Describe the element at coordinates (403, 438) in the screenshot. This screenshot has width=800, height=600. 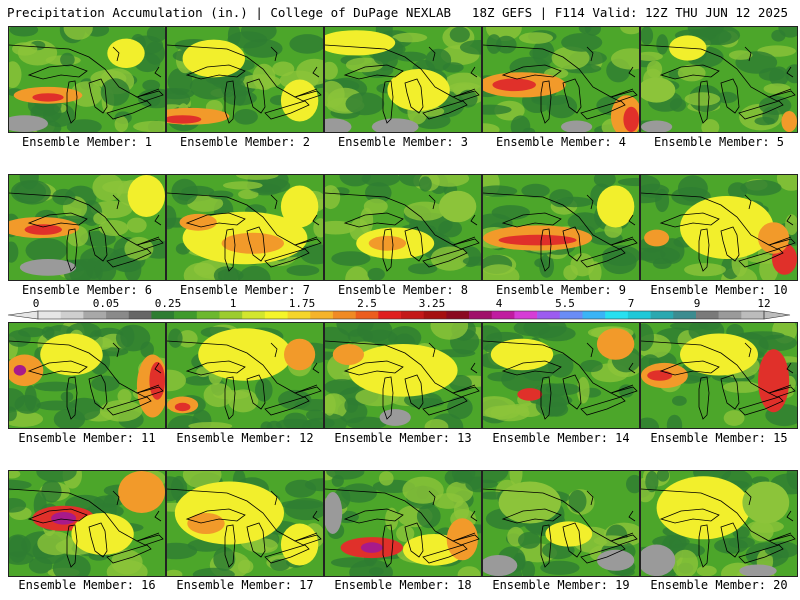
I see `ensemble-member-label: Ensemble Member: 13` at that location.